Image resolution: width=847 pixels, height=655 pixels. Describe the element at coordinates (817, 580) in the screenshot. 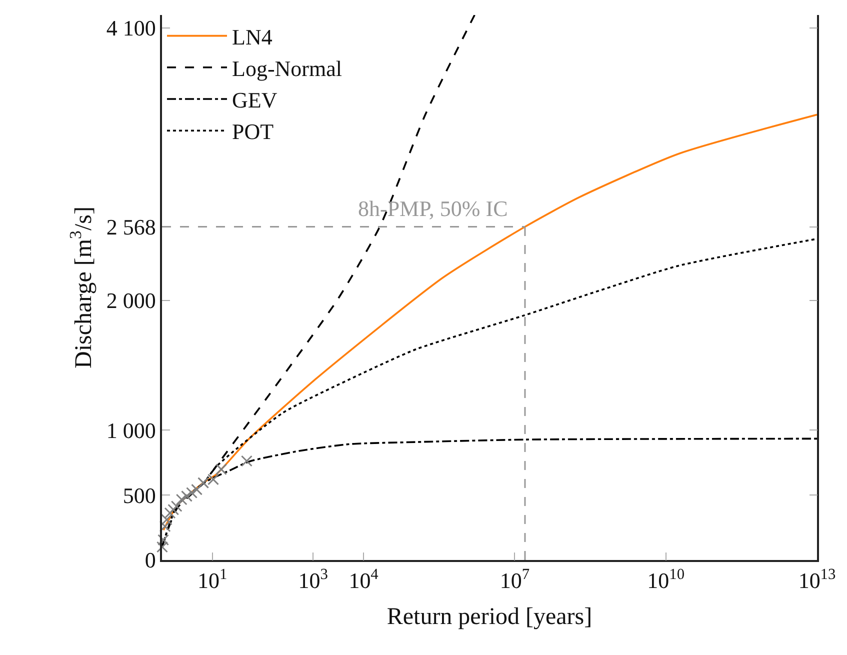

I see `x-tick-label: 10$^{13}$` at that location.